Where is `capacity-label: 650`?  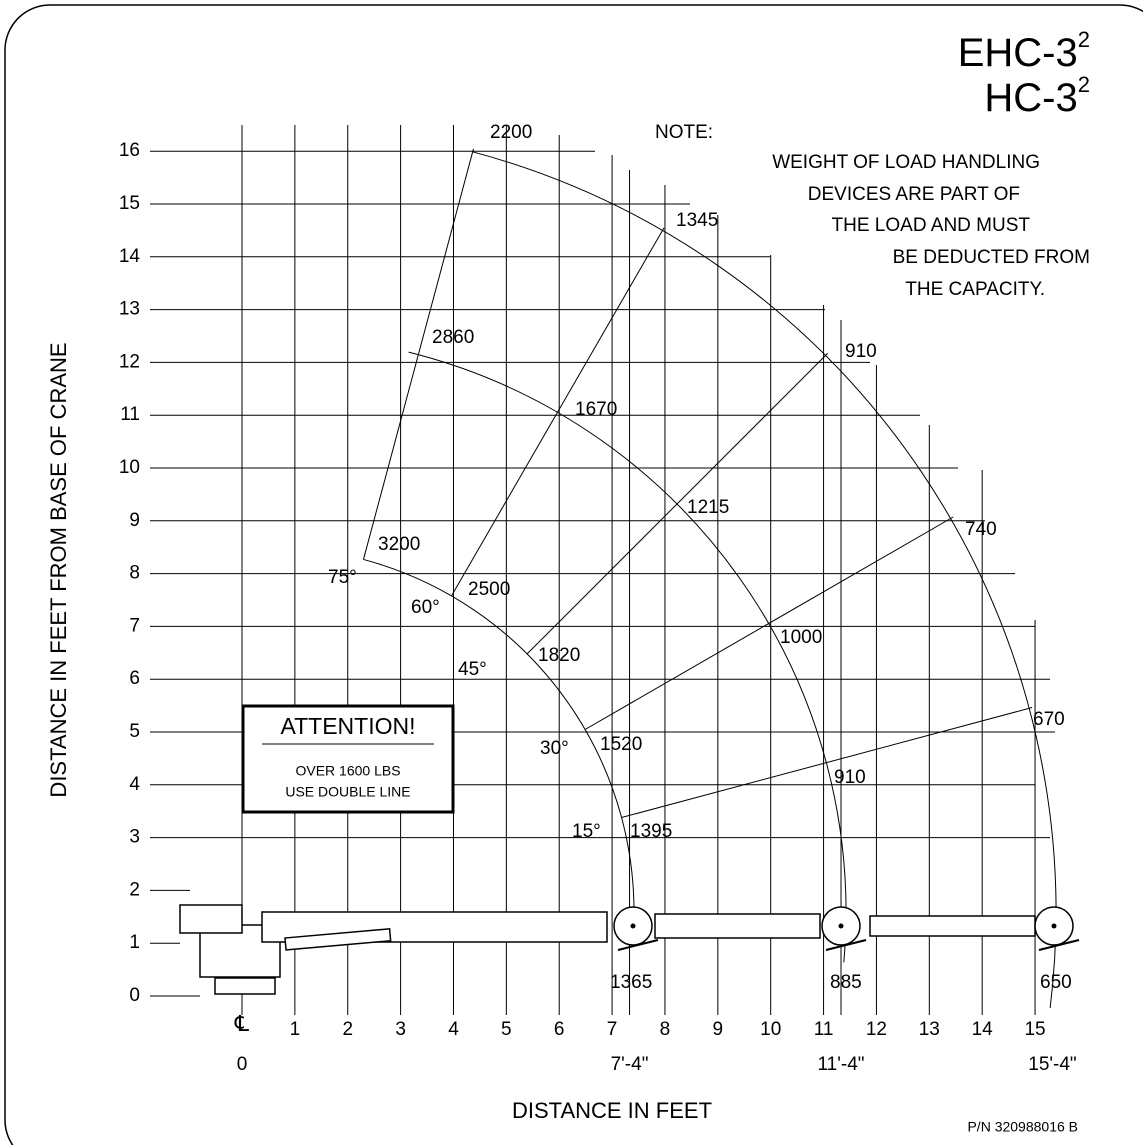
capacity-label: 650 is located at coordinates (1056, 982).